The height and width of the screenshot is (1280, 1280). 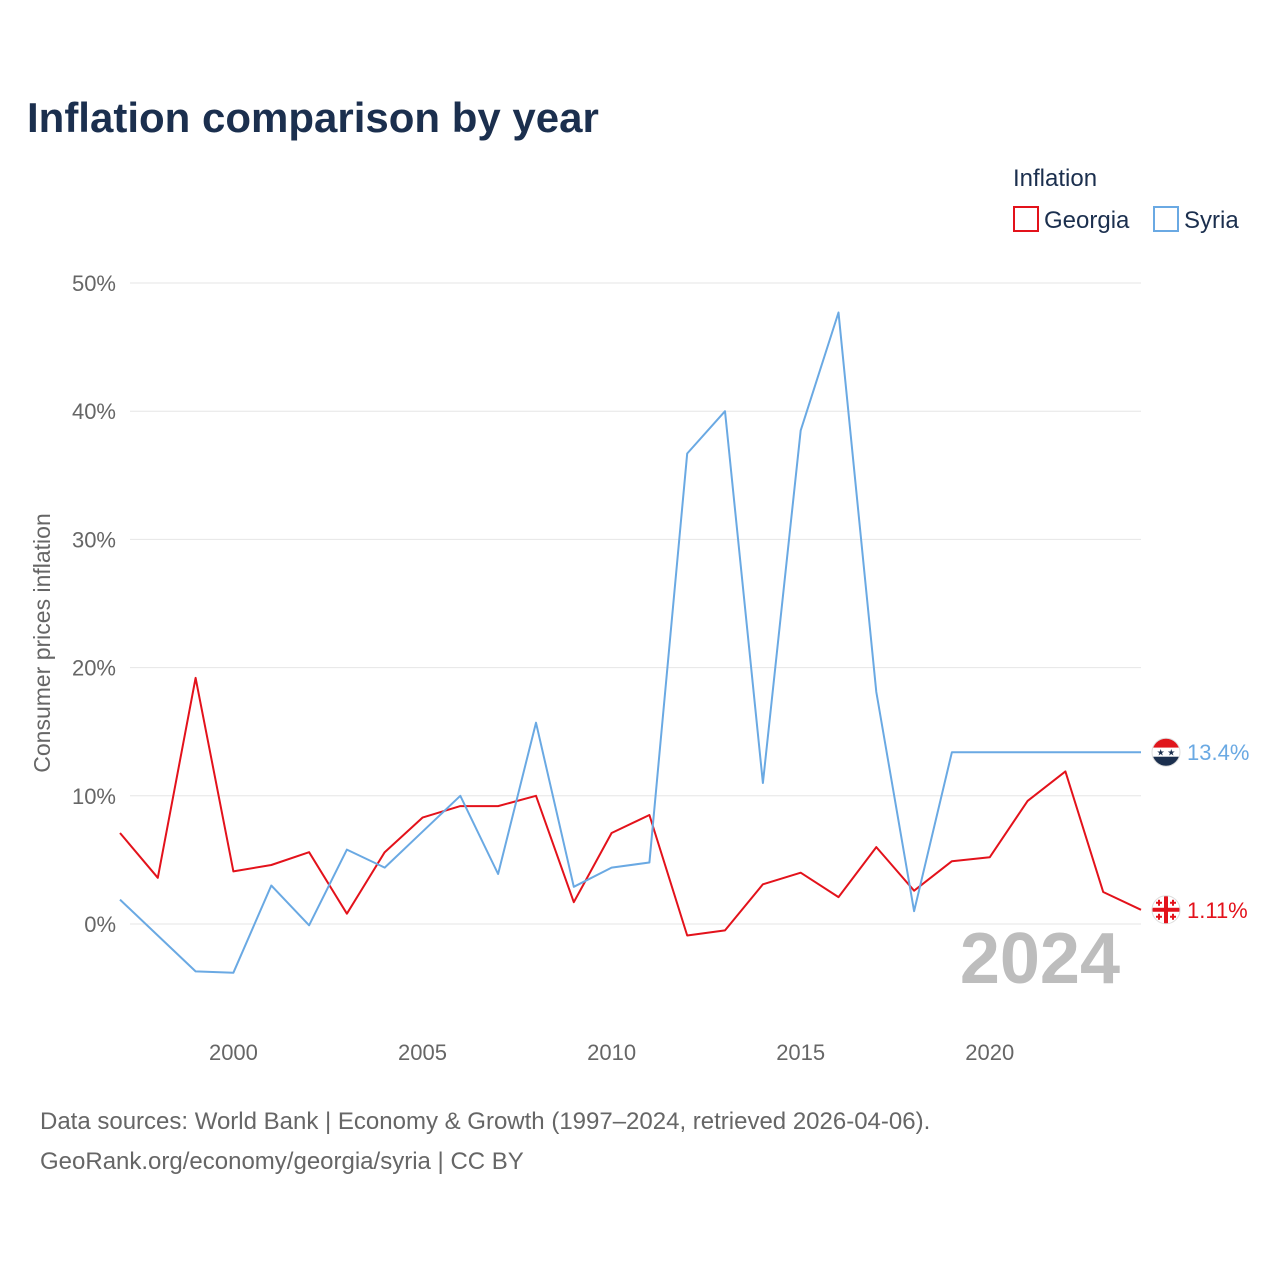 What do you see at coordinates (94, 411) in the screenshot?
I see `y-tick-label: 40%` at bounding box center [94, 411].